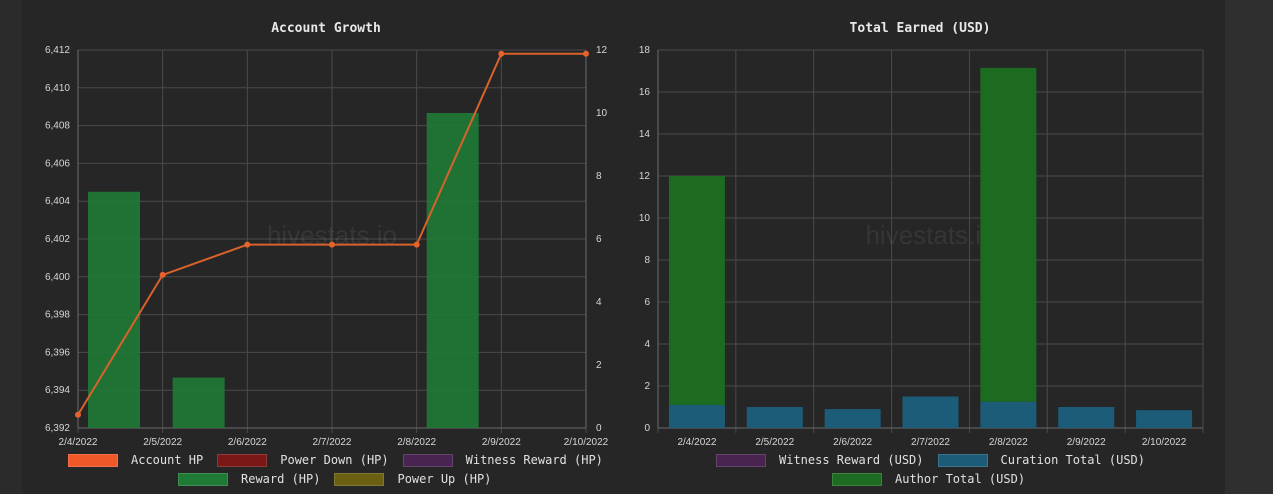 The width and height of the screenshot is (1273, 494). I want to click on y-tick-label: 6, so click(647, 302).